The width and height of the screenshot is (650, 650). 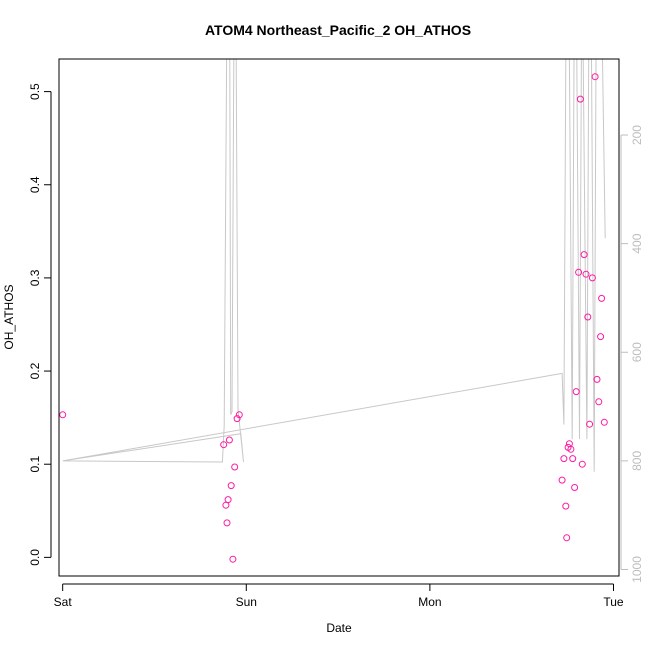 I want to click on y-tick-label: 0.5, so click(x=35, y=91).